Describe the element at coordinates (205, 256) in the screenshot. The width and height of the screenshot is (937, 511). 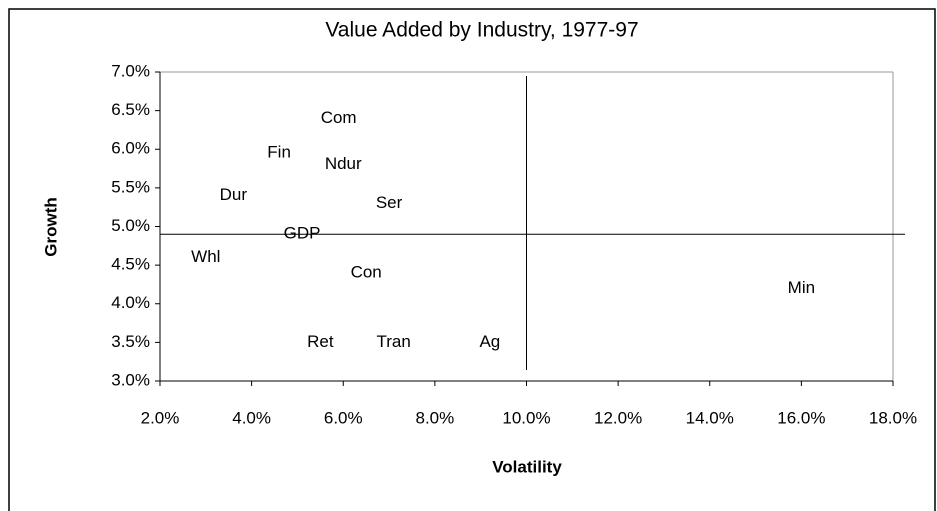
I see `point-label: Whl` at that location.